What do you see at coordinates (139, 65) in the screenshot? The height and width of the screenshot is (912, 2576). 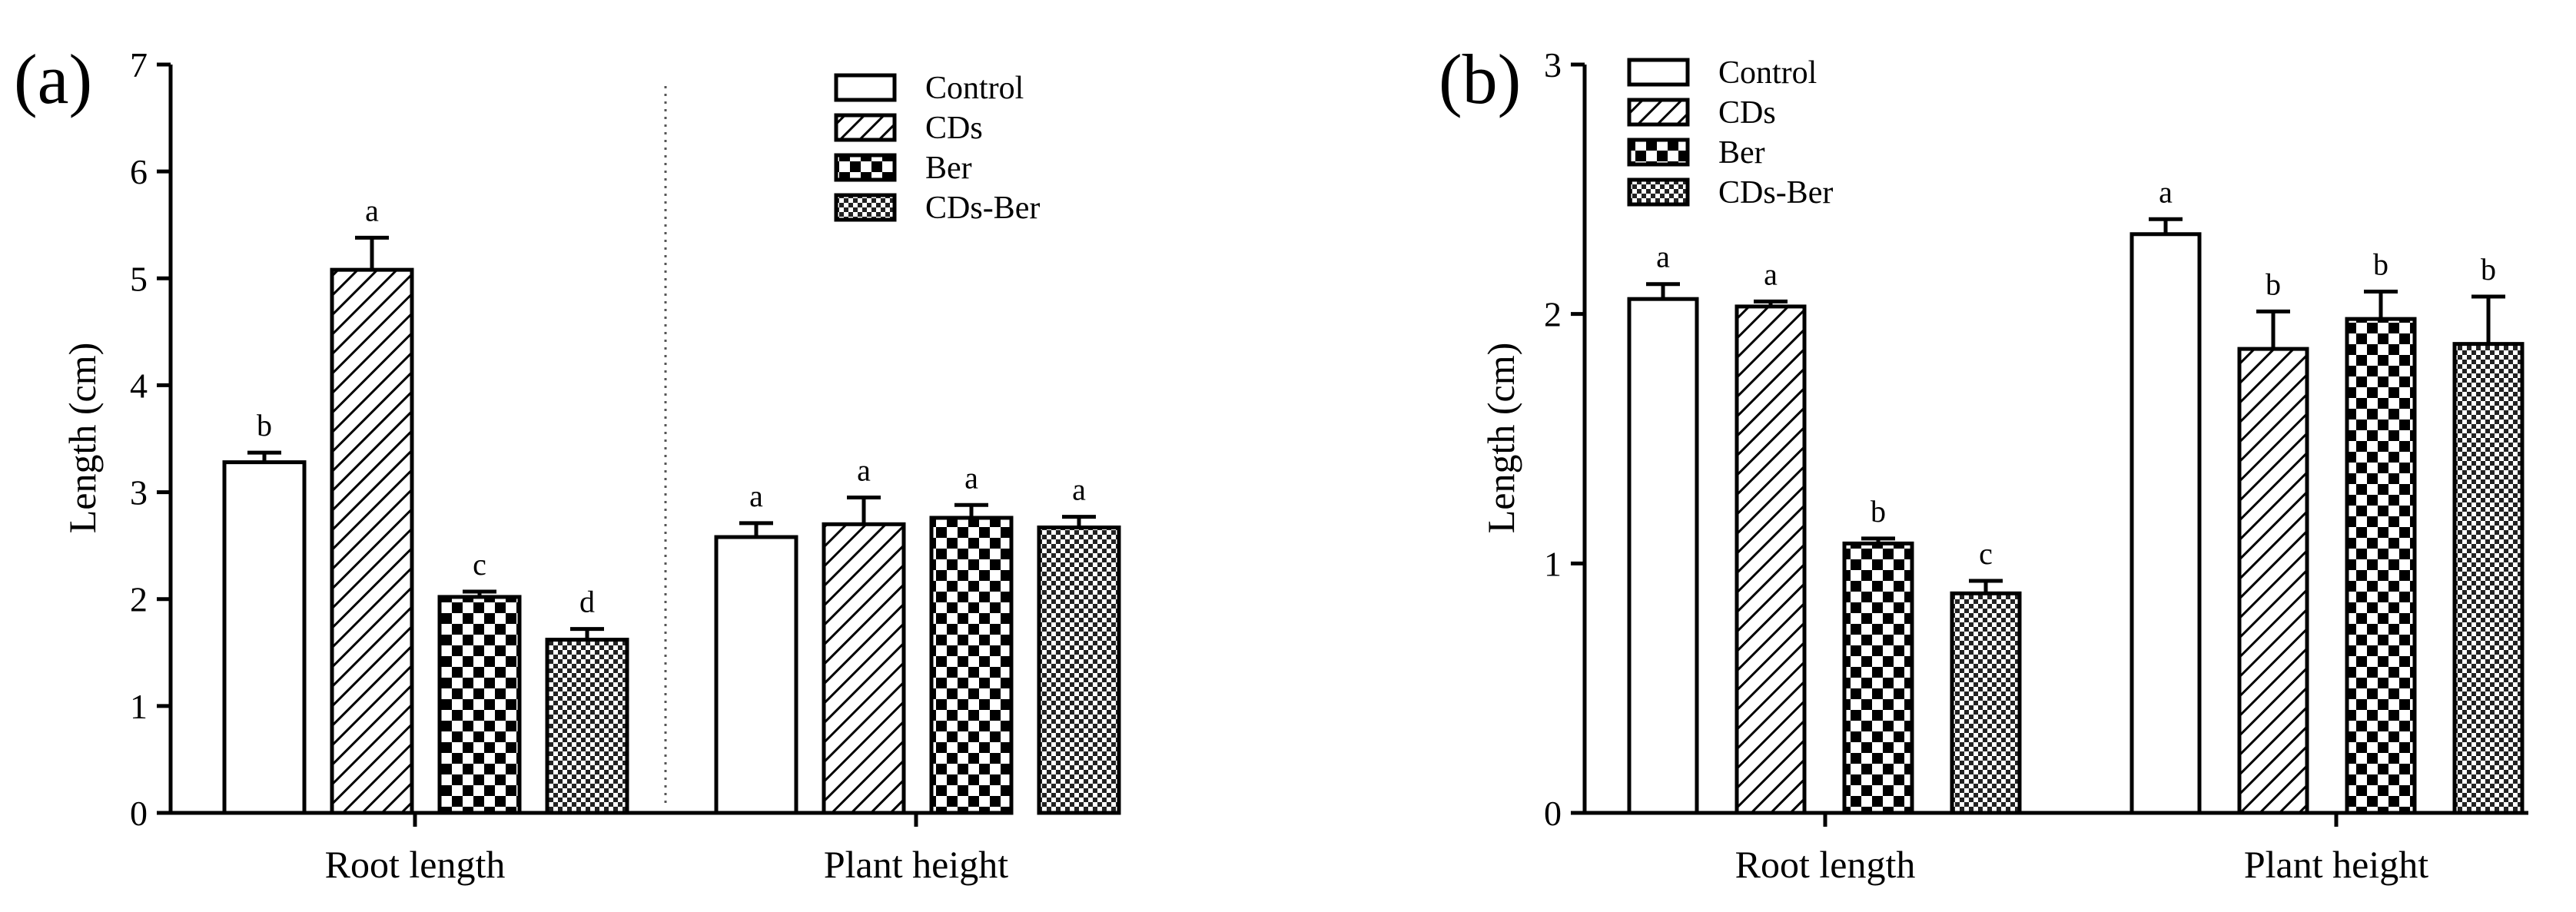 I see `y-tick-label: 7` at bounding box center [139, 65].